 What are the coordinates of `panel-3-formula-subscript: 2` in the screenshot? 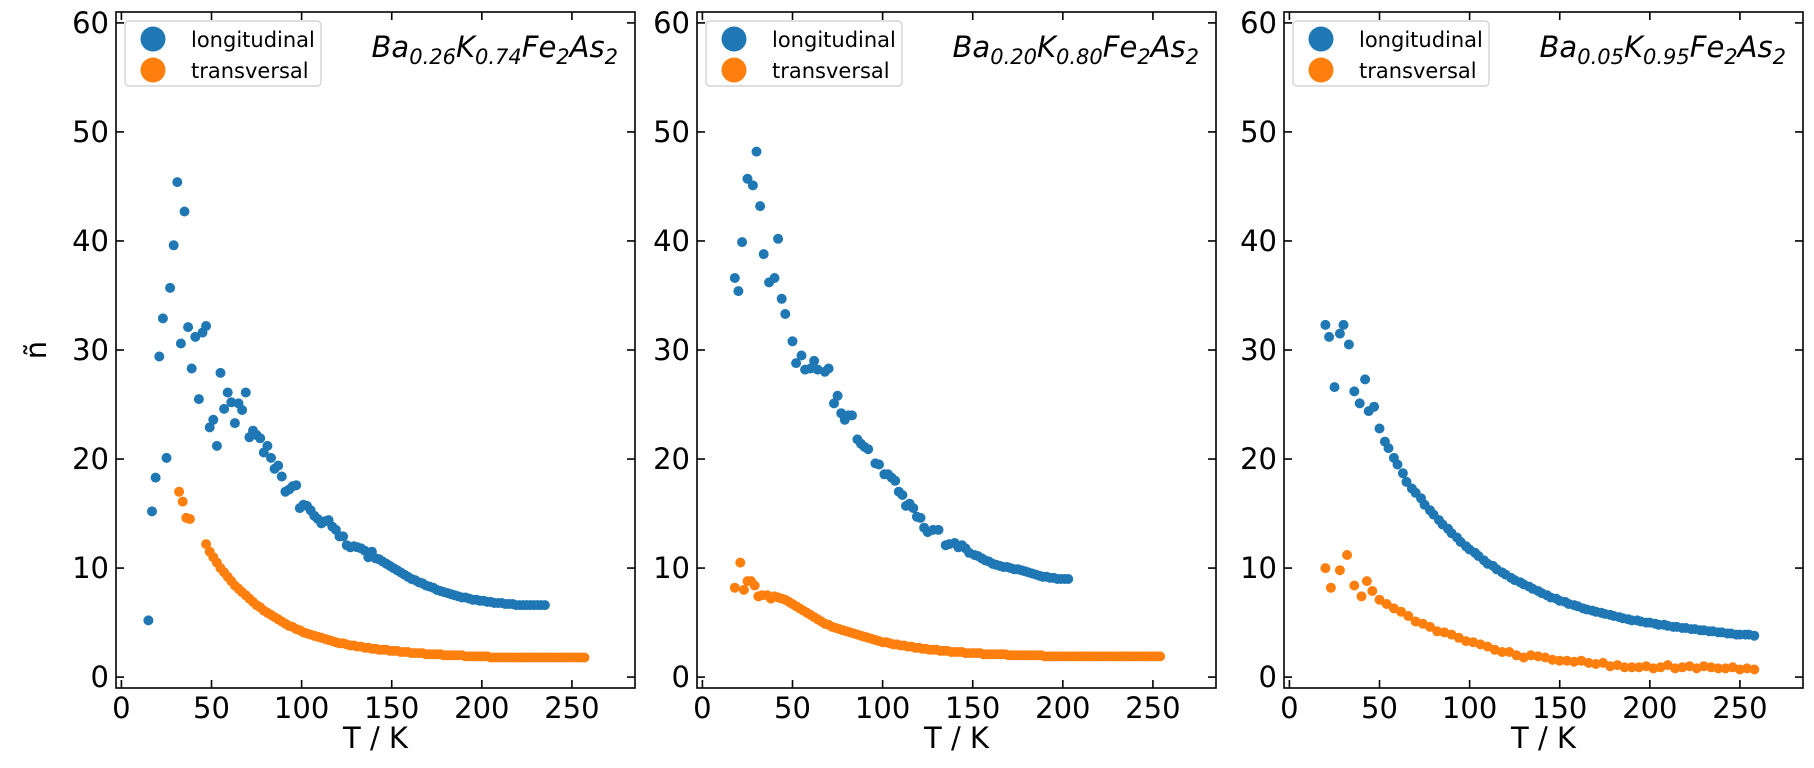 It's located at (1730, 57).